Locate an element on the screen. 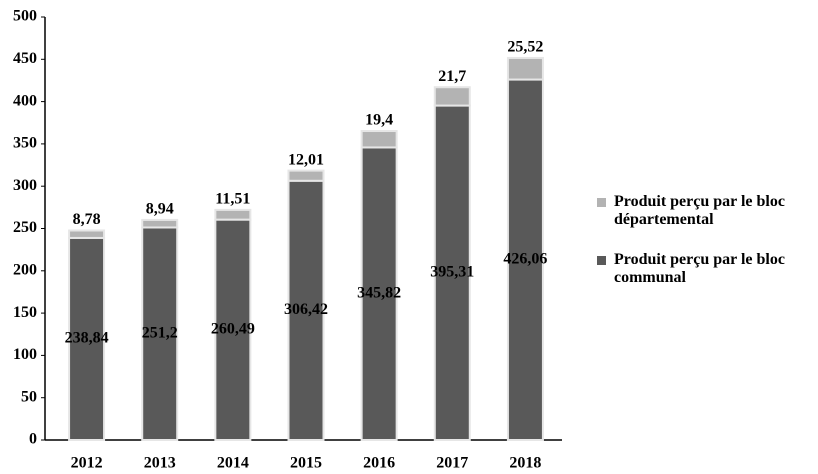 The height and width of the screenshot is (474, 818). x-tick-label: 2013 is located at coordinates (160, 463).